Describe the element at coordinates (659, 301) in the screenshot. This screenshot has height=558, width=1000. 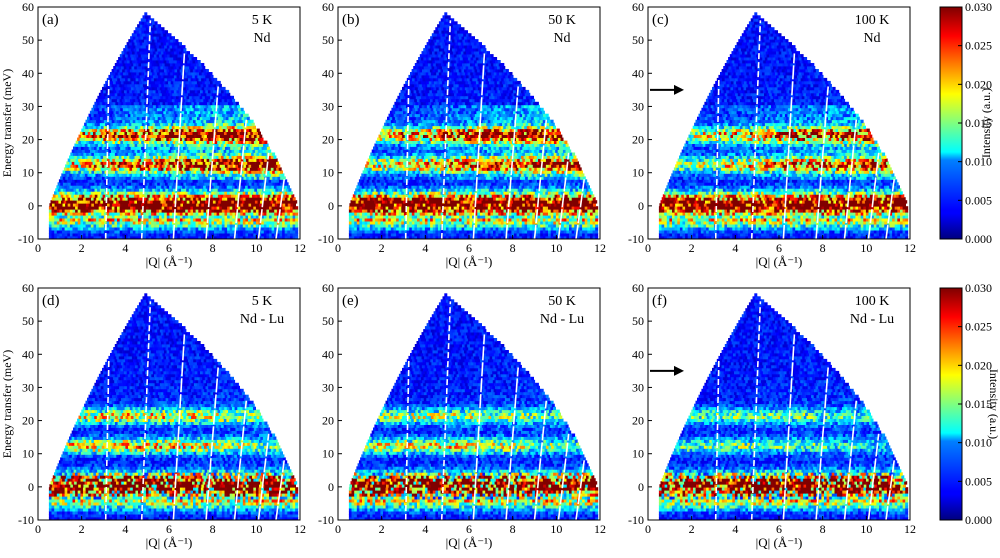
I see `panel-label: (f)` at that location.